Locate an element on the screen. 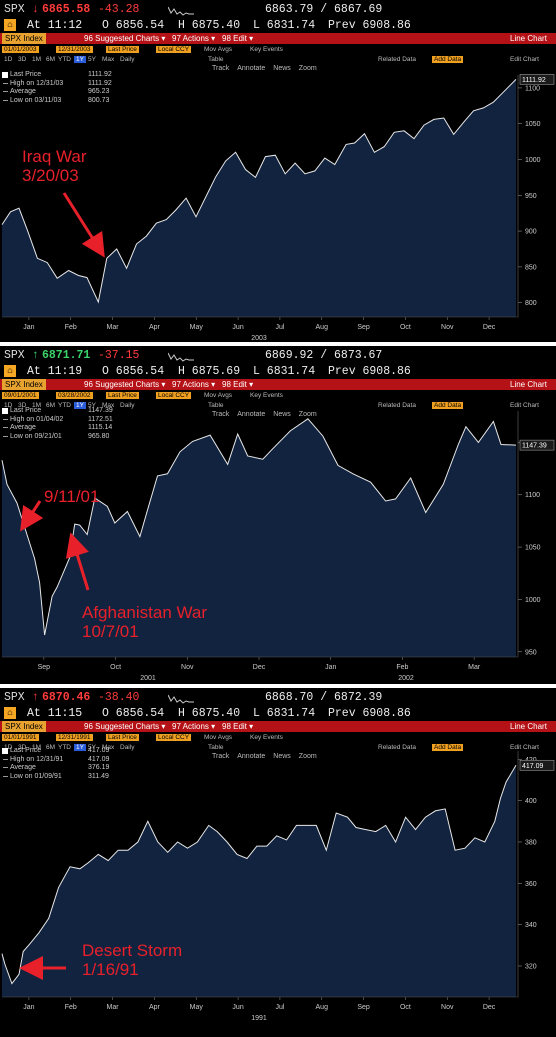  x-tick-label: Sep is located at coordinates (363, 1007).